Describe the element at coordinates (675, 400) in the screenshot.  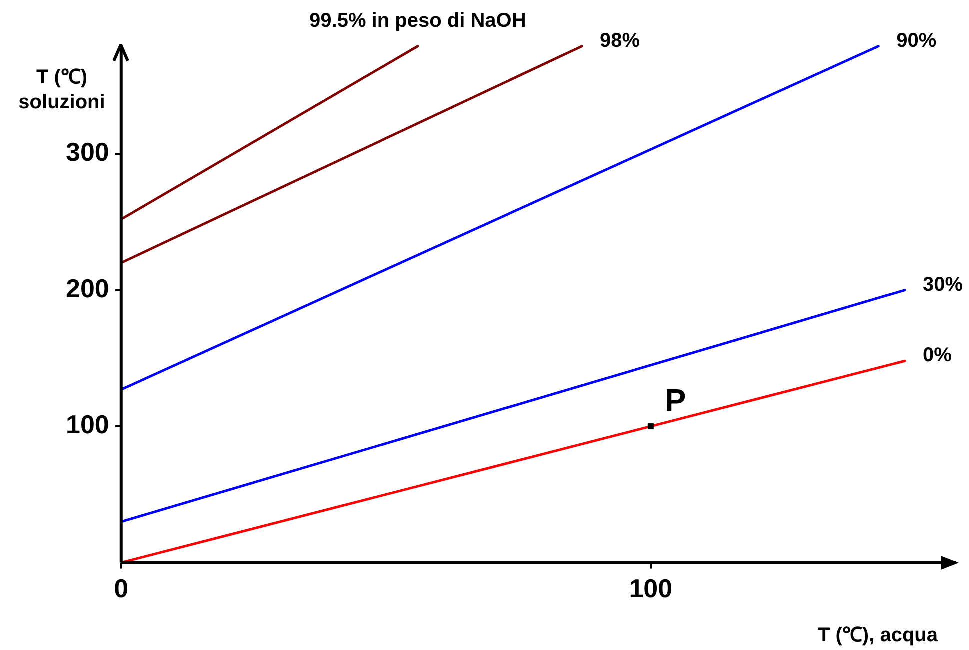
I see `annotation: P` at that location.